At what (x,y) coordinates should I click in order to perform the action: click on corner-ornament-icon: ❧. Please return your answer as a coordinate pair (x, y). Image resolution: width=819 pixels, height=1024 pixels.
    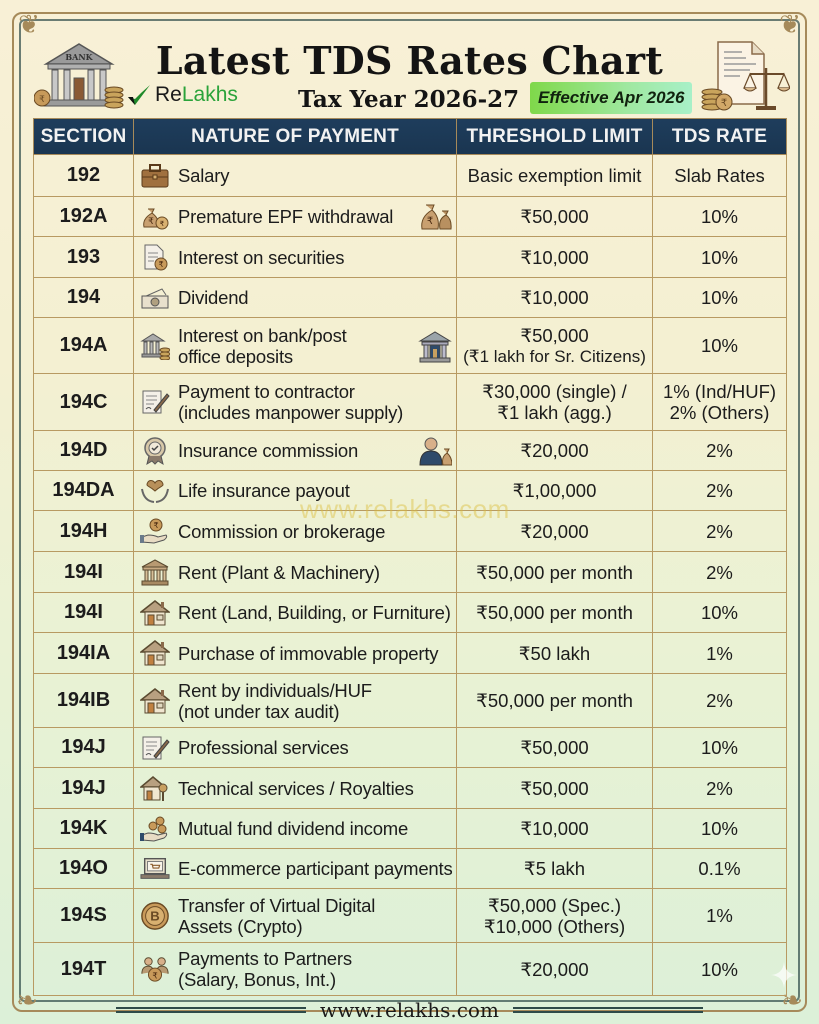
    Looking at the image, I should click on (27, 1001).